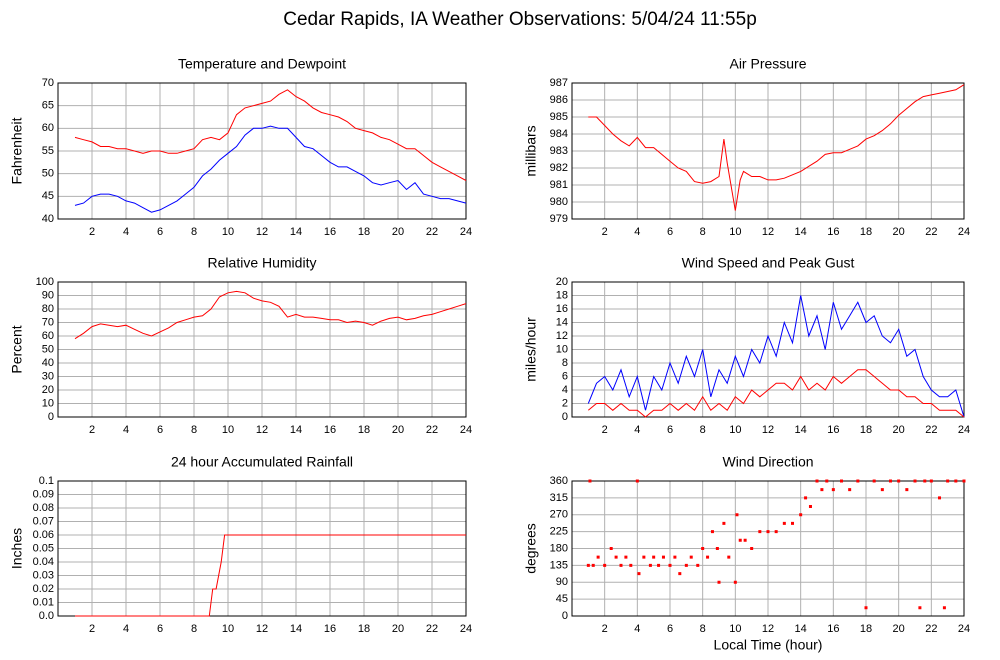 Image resolution: width=1000 pixels, height=660 pixels. What do you see at coordinates (562, 349) in the screenshot?
I see `y-tick-label: 10` at bounding box center [562, 349].